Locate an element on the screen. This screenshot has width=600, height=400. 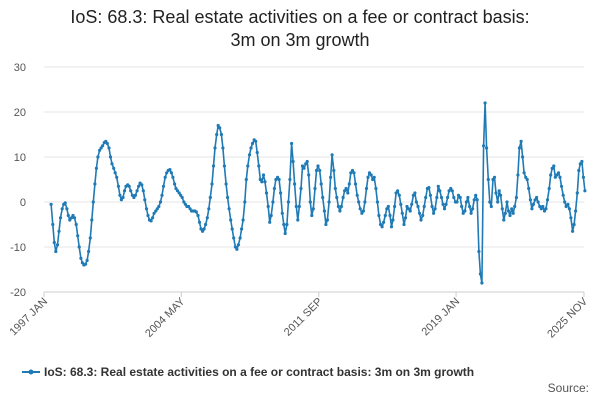
x-tick-label: 2025 NOV is located at coordinates (567, 317).